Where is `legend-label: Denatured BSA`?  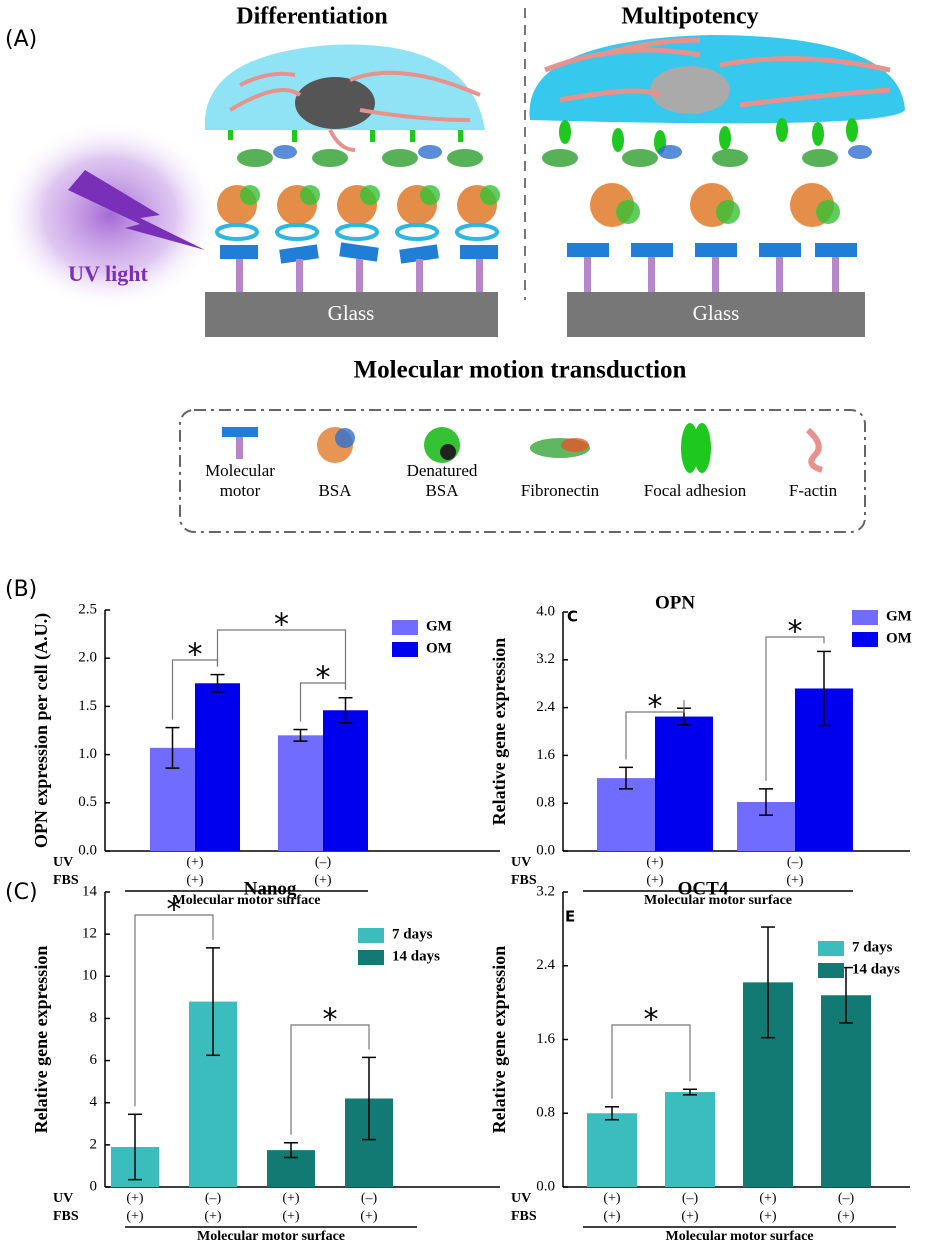 legend-label: Denatured BSA is located at coordinates (442, 480).